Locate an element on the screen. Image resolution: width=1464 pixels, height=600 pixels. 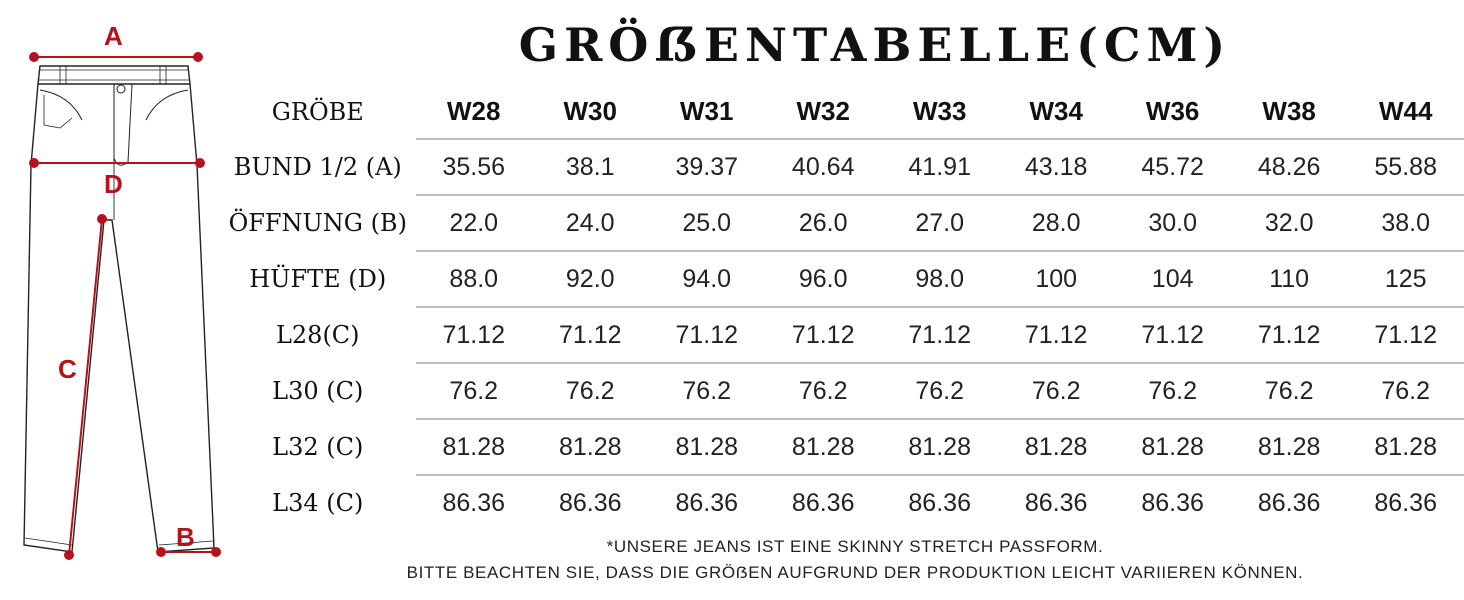
table-cell: 98.0 is located at coordinates (939, 278).